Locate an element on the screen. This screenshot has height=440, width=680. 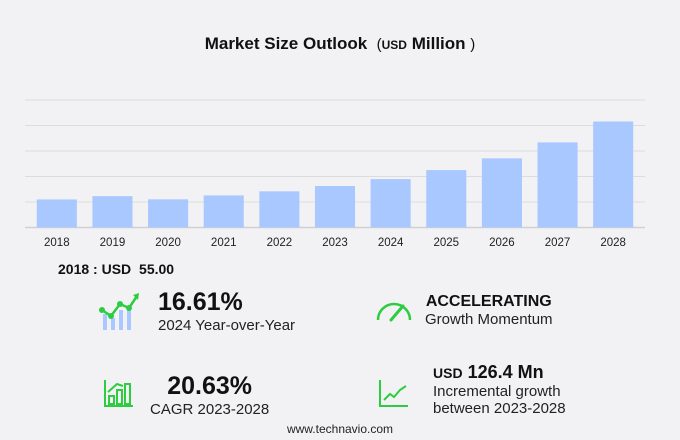
momentum-kpi: ACCELERATING Growth Momentum is located at coordinates (489, 310).